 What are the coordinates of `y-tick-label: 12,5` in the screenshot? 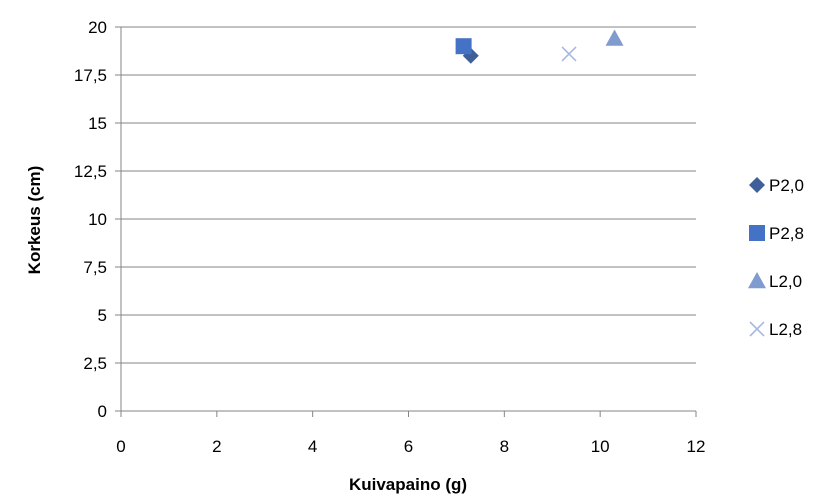 It's located at (90, 171).